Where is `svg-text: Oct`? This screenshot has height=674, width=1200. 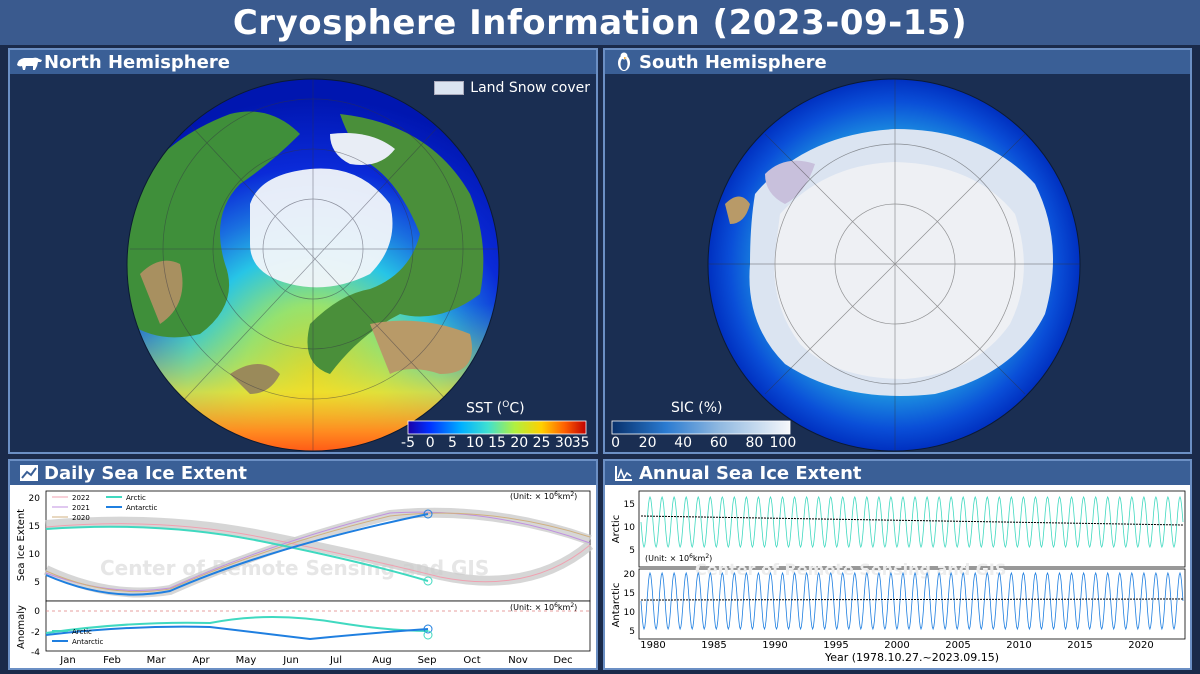 svg-text: Oct is located at coordinates (471, 660).